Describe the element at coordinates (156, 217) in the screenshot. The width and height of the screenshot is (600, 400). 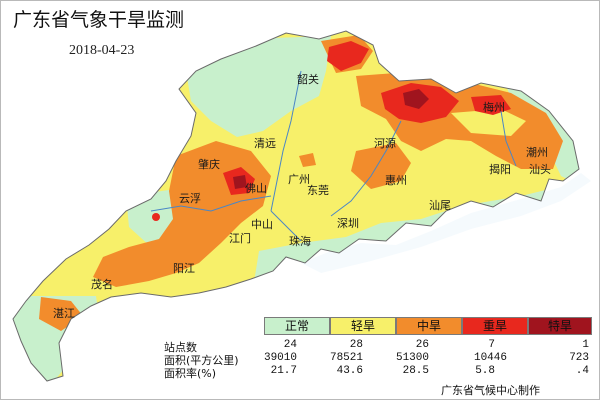
I see `severe-dot-west` at that location.